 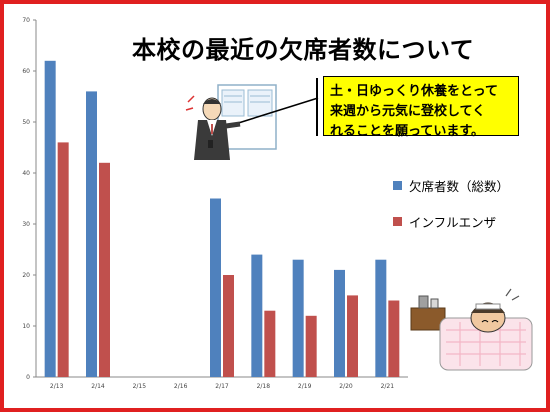 I want to click on sick-child-illustration, so click(x=471, y=329).